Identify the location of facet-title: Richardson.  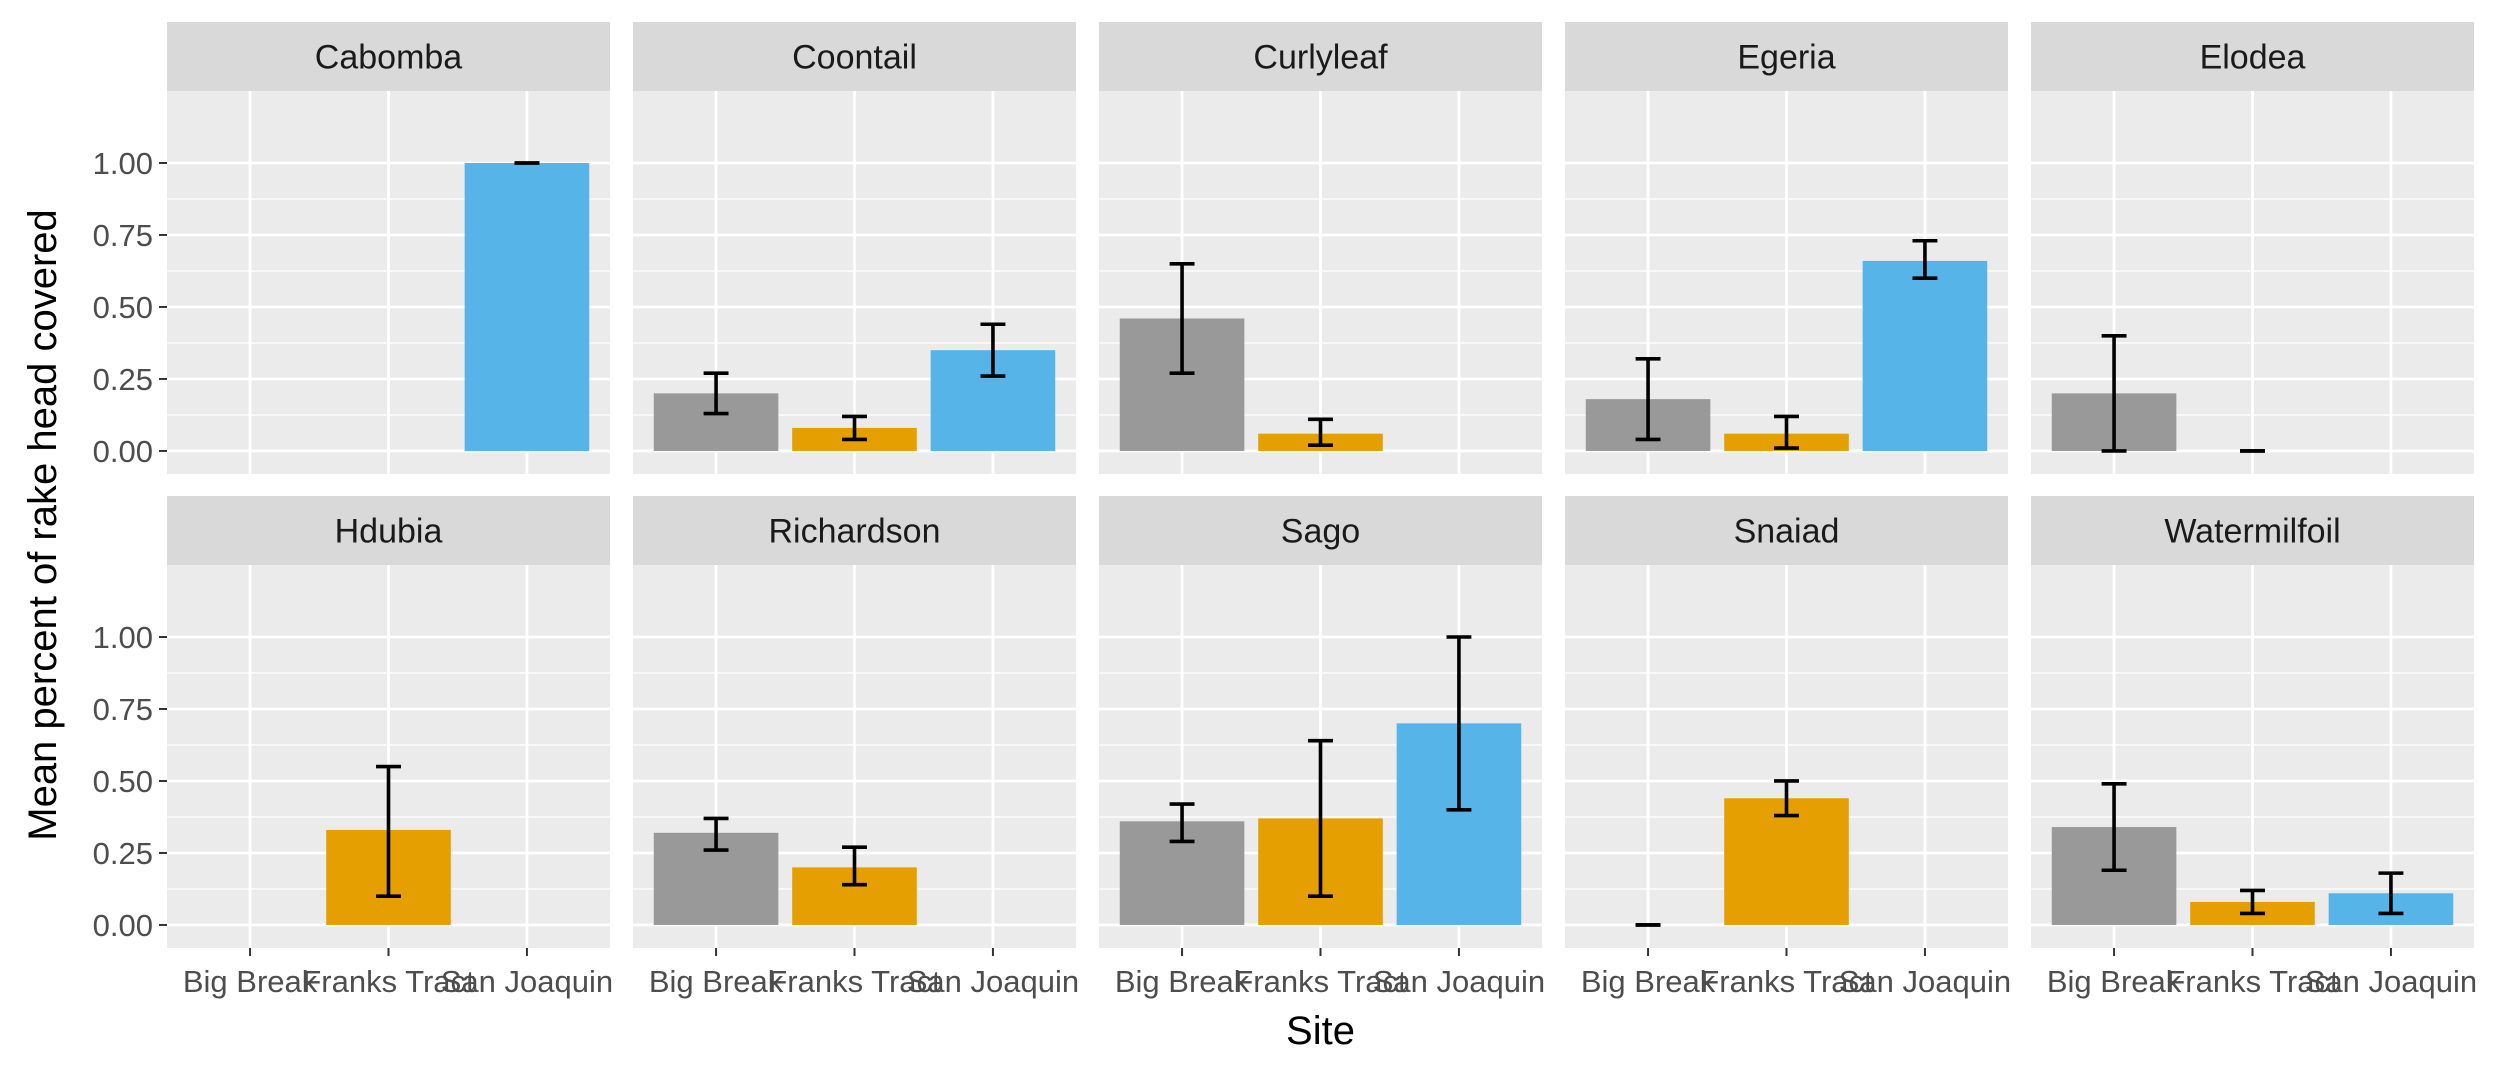
(855, 532).